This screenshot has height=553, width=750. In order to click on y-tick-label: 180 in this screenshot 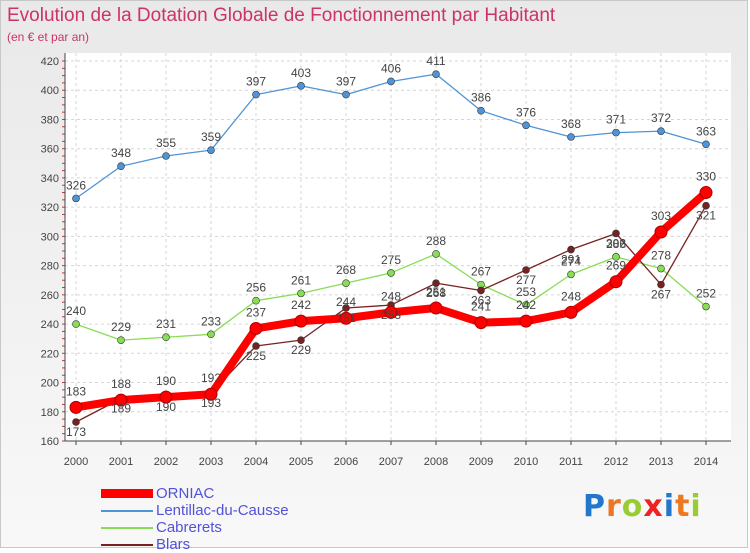, I will do `click(50, 413)`.